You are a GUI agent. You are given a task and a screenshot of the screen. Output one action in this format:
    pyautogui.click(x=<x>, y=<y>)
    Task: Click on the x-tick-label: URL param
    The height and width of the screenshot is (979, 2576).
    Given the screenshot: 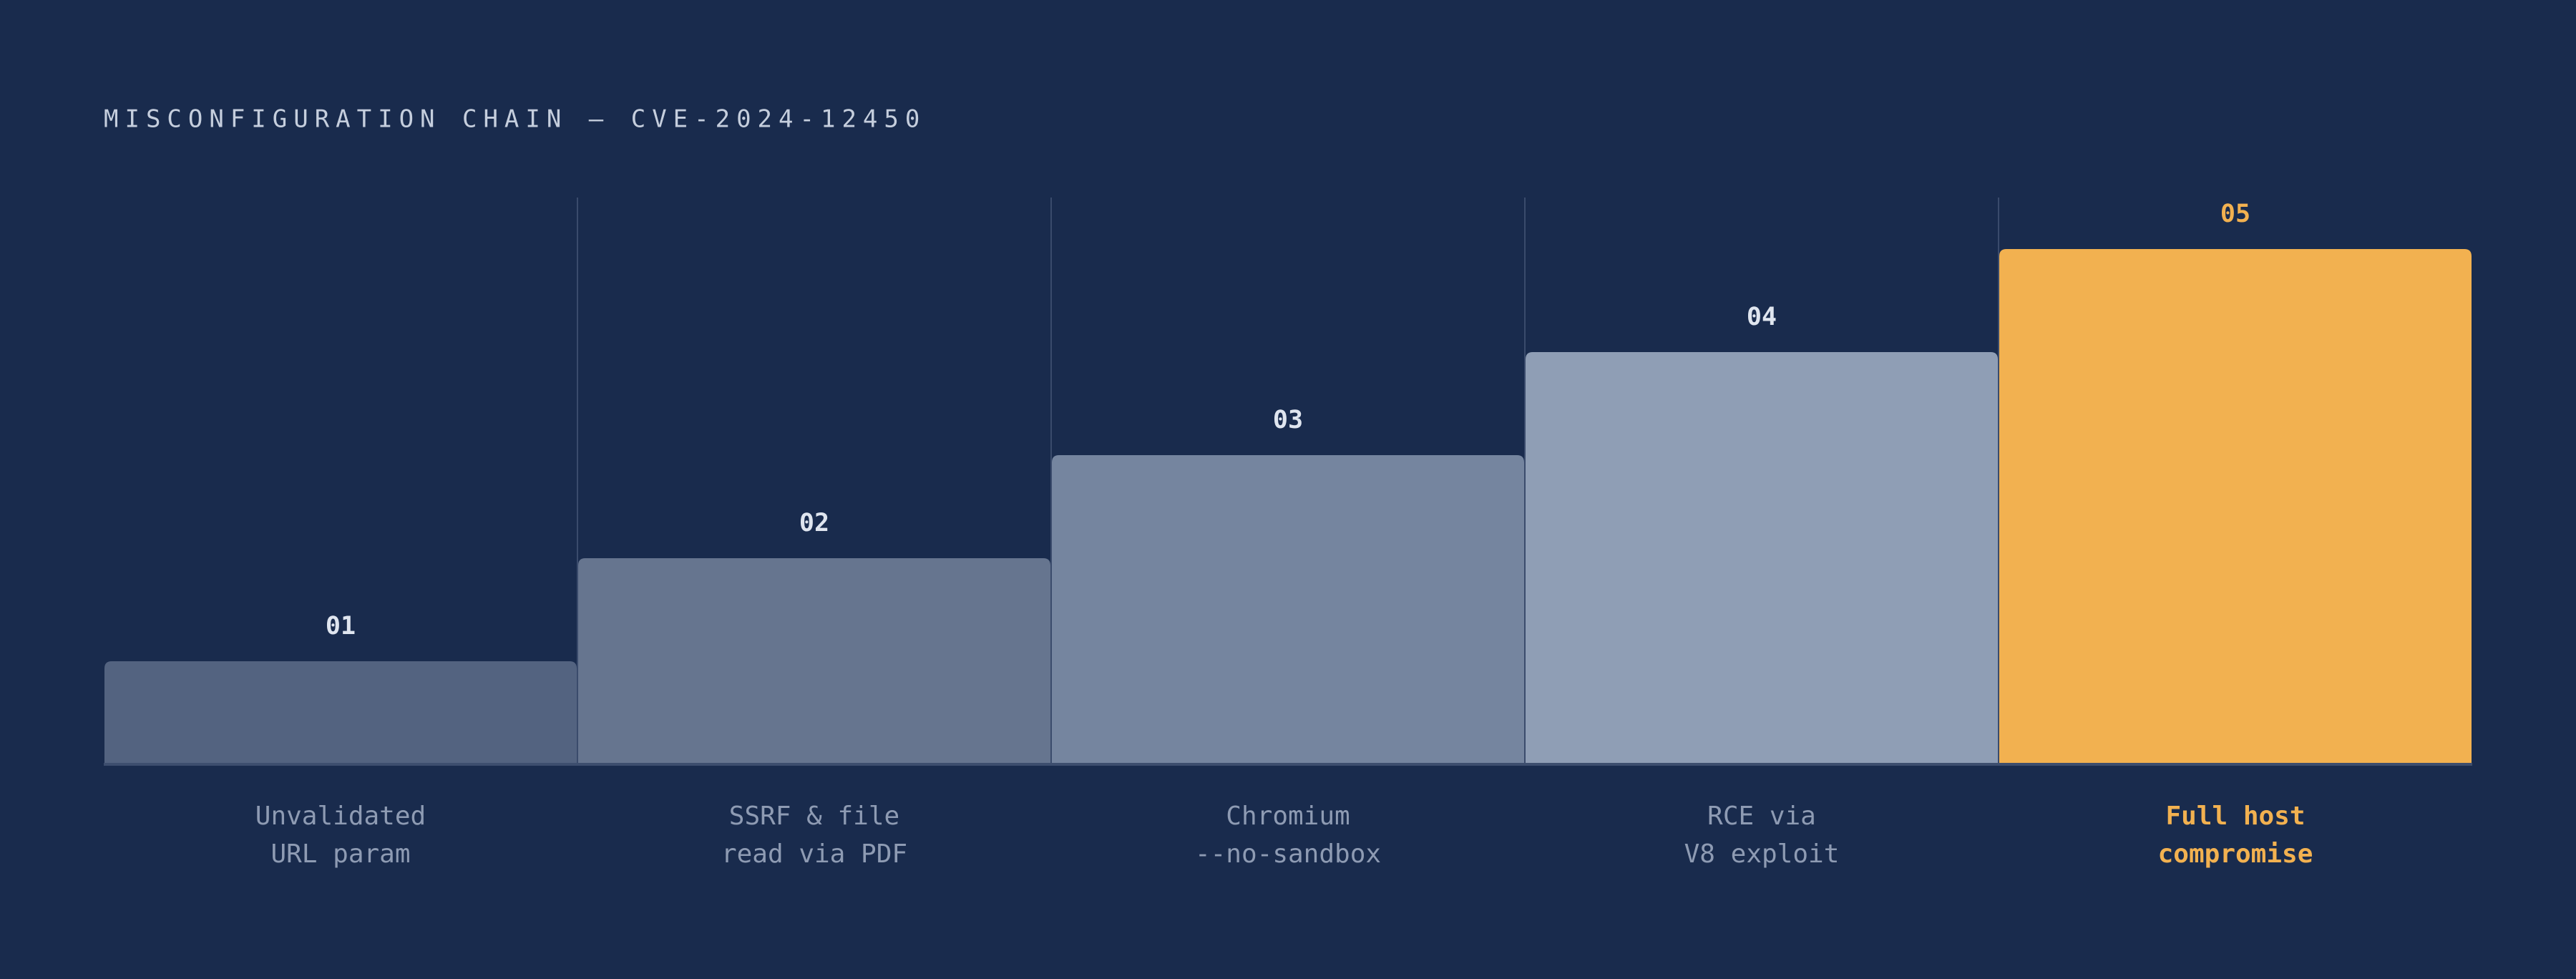 What is the action you would take?
    pyautogui.click(x=340, y=854)
    